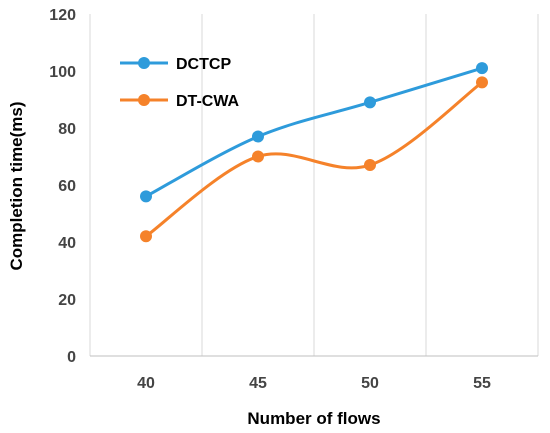 The height and width of the screenshot is (433, 550). Describe the element at coordinates (144, 100) in the screenshot. I see `legend-marker-dt-cwa` at that location.